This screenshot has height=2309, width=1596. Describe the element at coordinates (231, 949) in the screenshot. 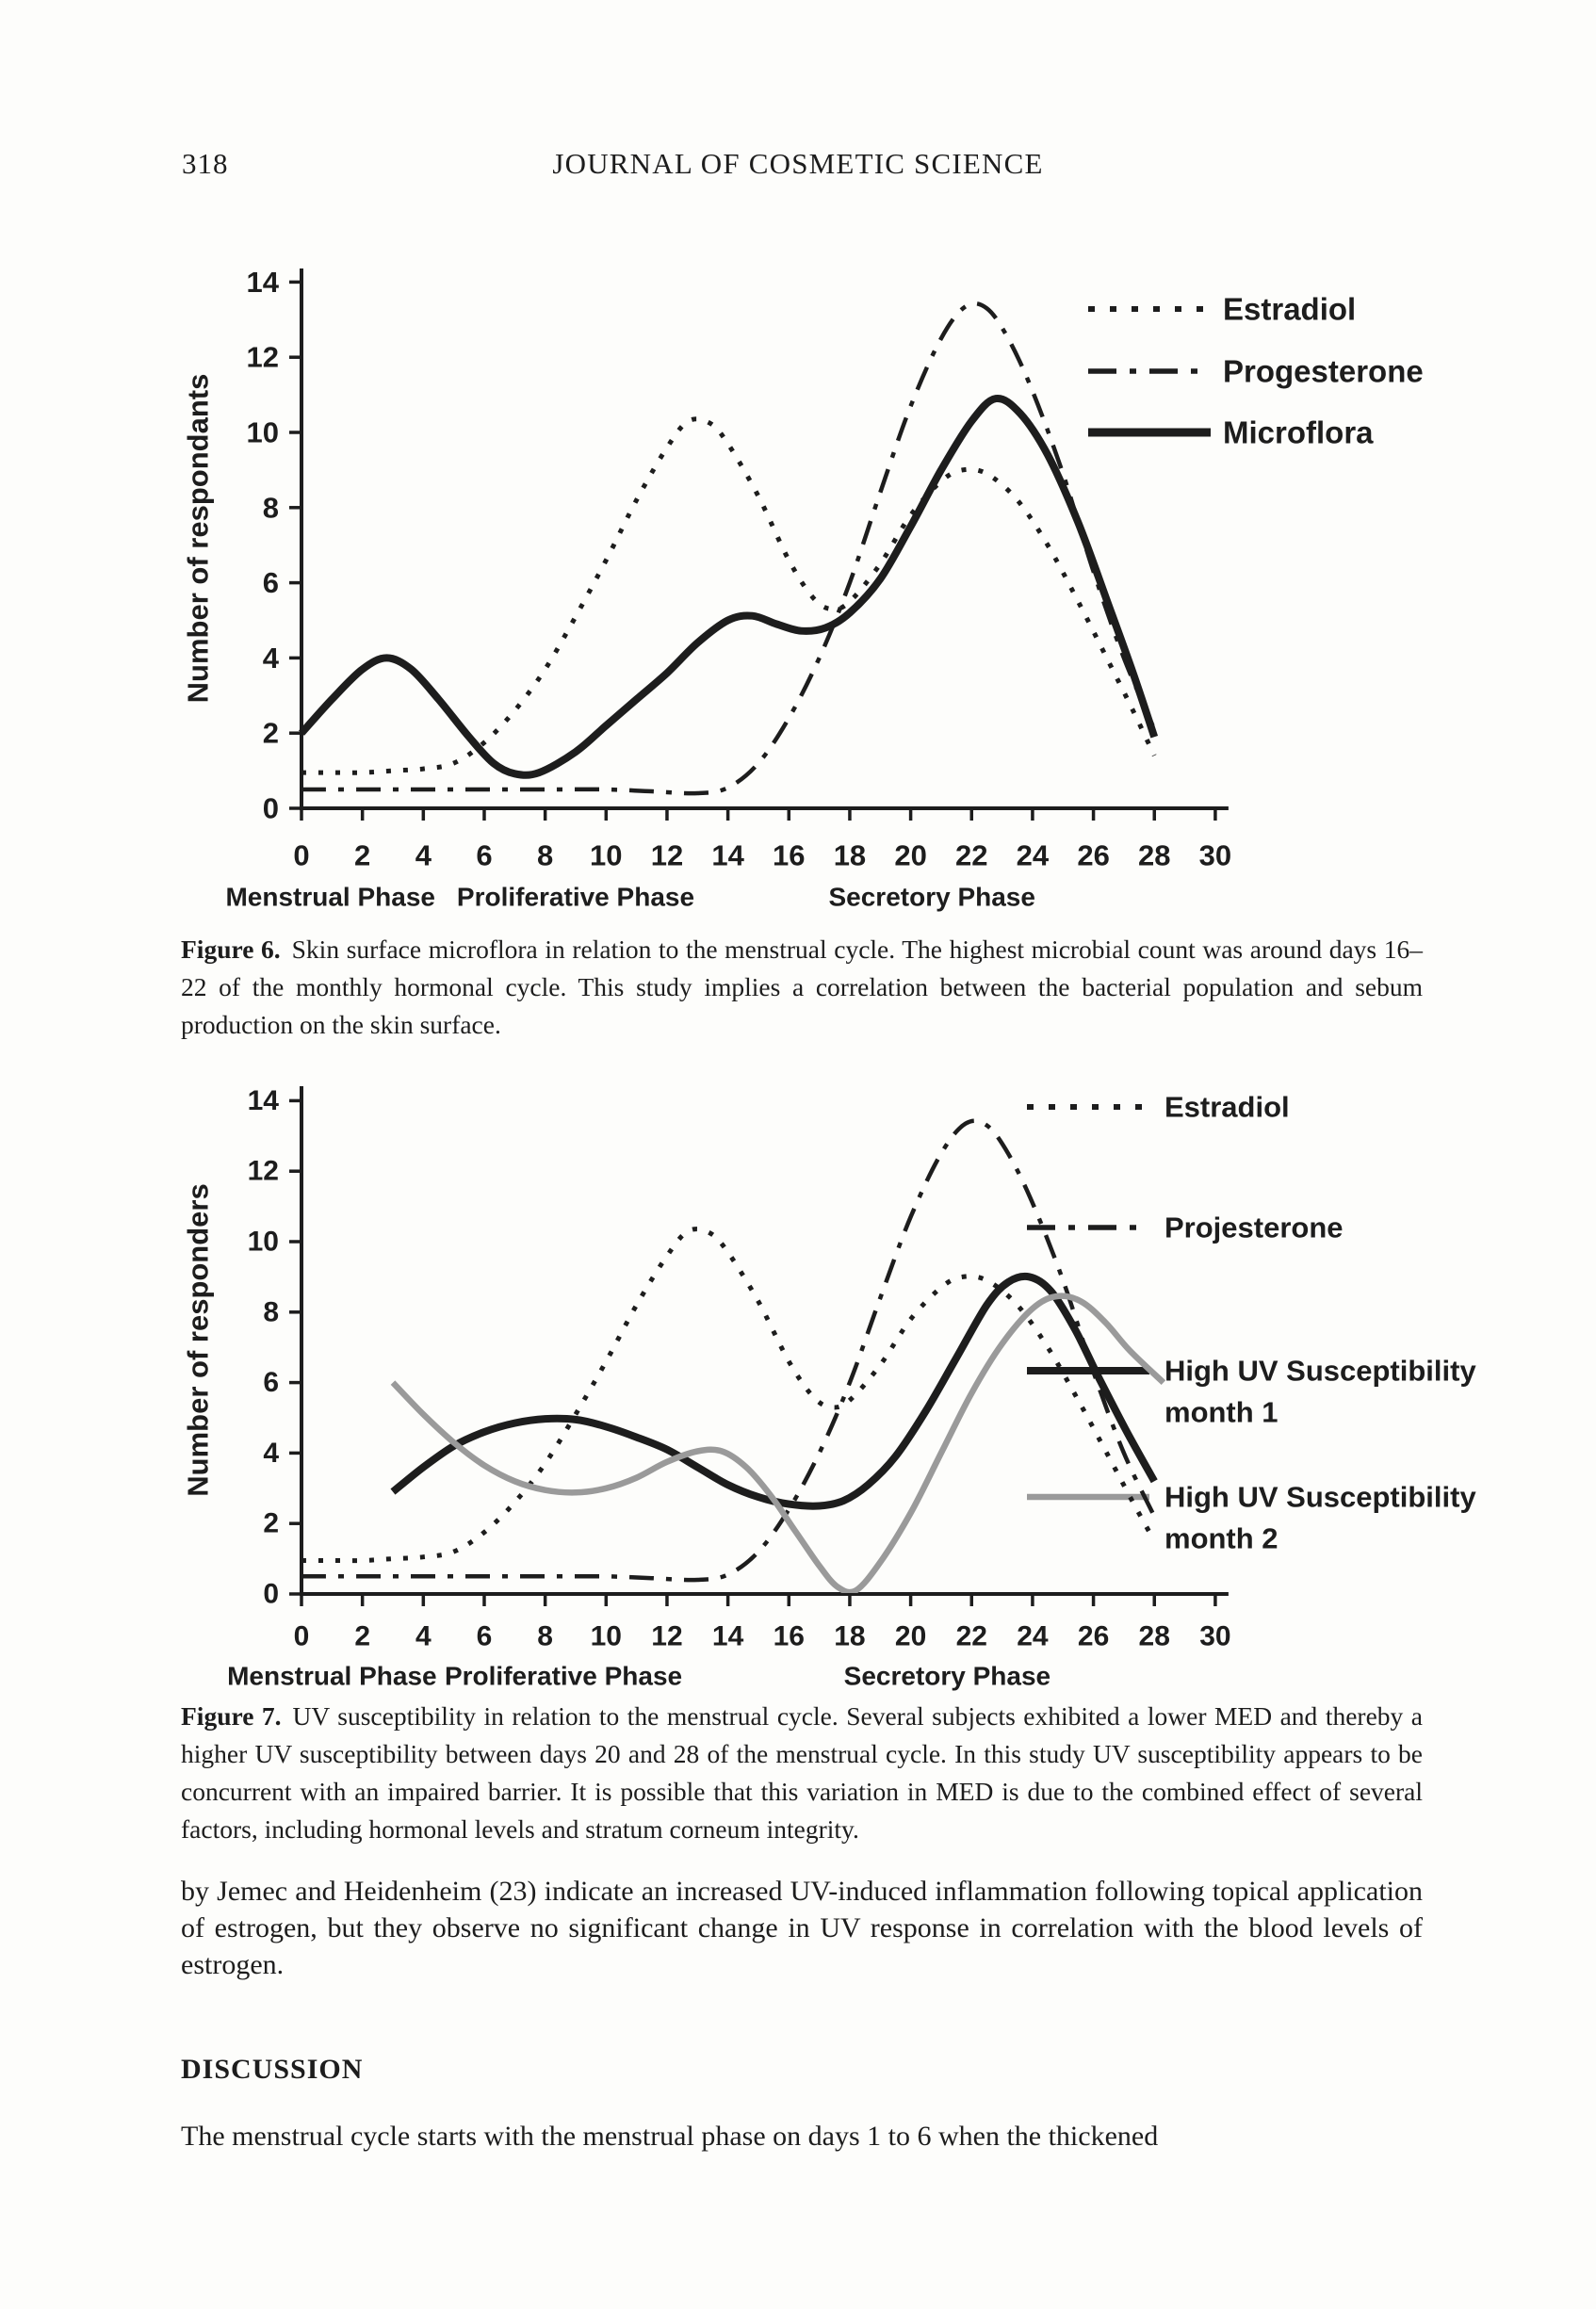

I see `figure6-caption-label: Figure 6.` at that location.